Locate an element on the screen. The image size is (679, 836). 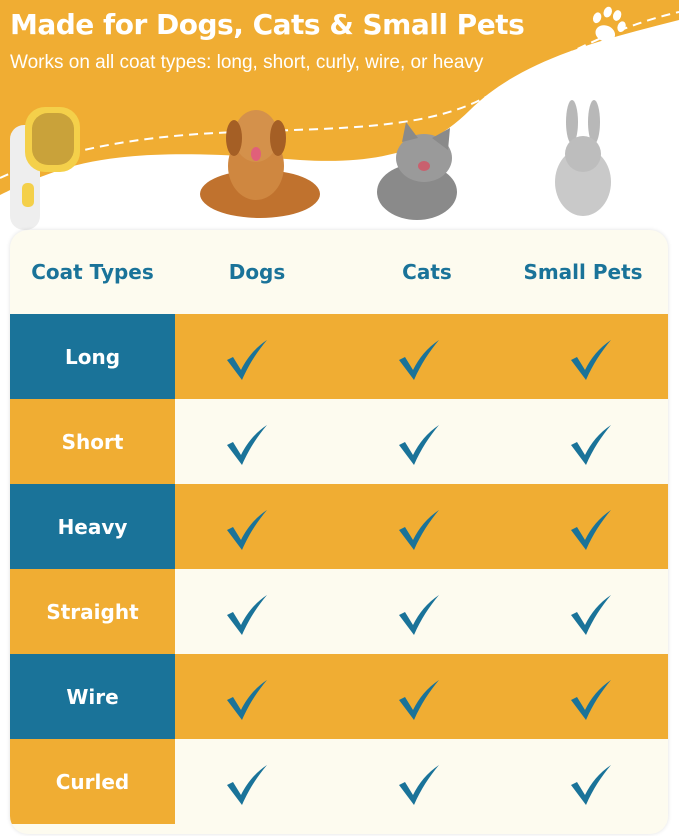
table-row: Wire is located at coordinates (339, 696).